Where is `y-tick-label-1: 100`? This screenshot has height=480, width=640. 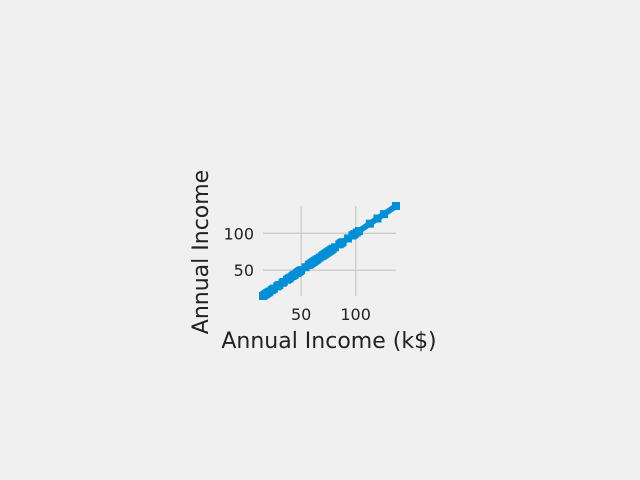
y-tick-label-1: 100 is located at coordinates (238, 233).